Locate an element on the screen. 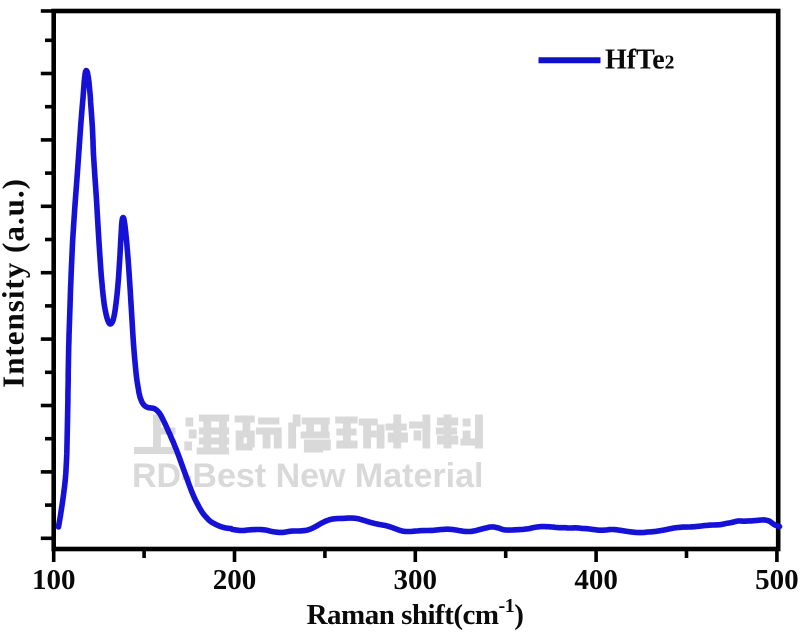  svg-text: HfTe2 is located at coordinates (639, 60).